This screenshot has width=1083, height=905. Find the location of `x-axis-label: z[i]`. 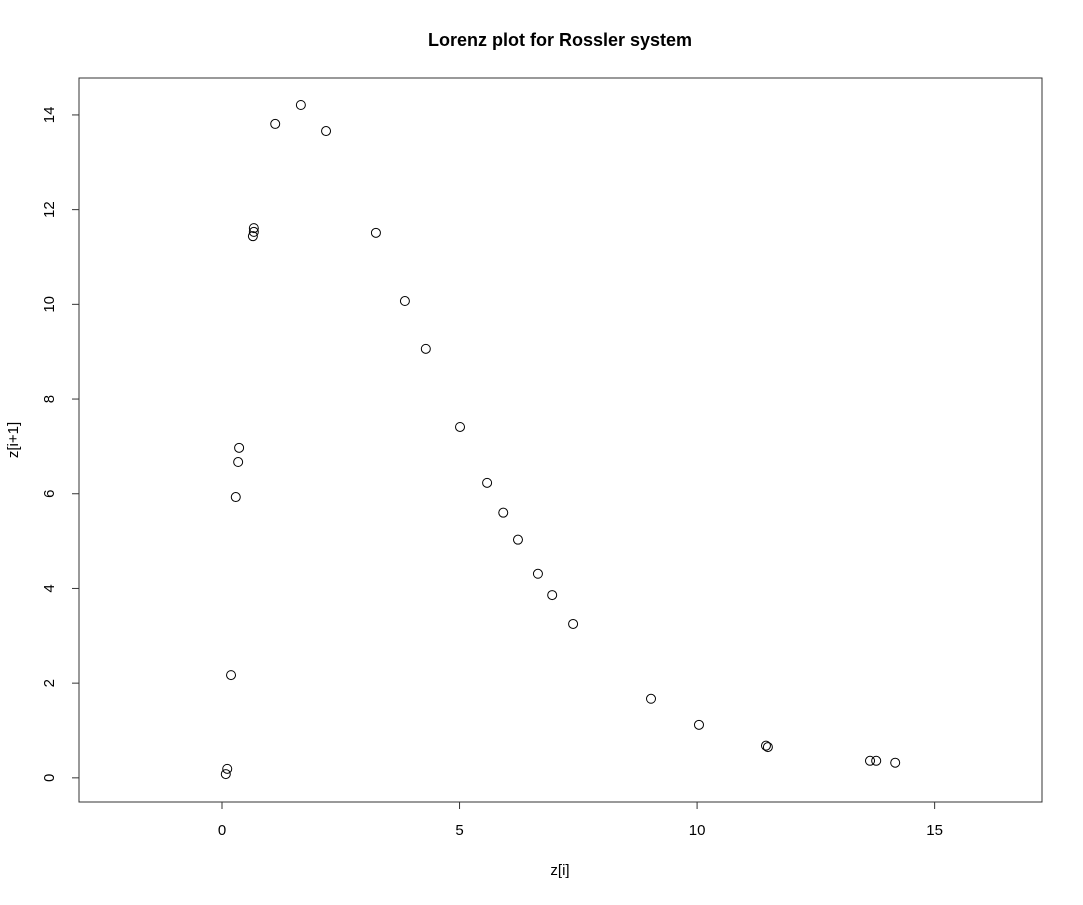

x-axis-label: z[i] is located at coordinates (559, 870).